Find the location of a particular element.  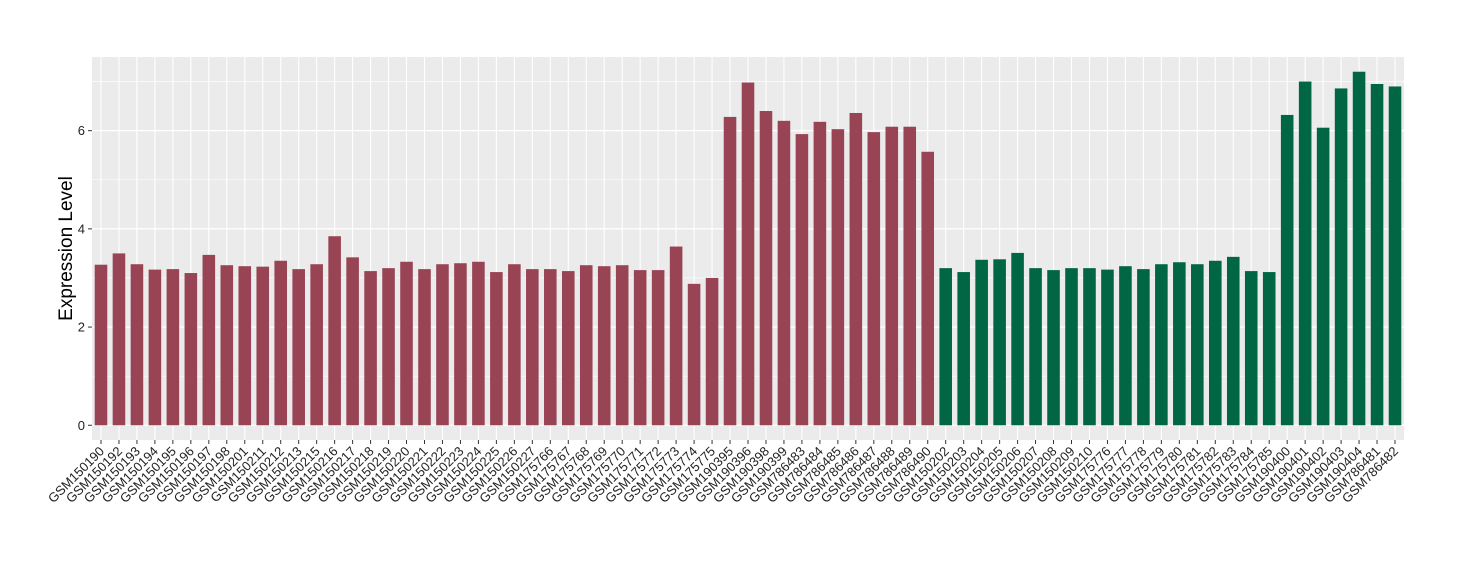

bar-GSM786481 is located at coordinates (1377, 255).